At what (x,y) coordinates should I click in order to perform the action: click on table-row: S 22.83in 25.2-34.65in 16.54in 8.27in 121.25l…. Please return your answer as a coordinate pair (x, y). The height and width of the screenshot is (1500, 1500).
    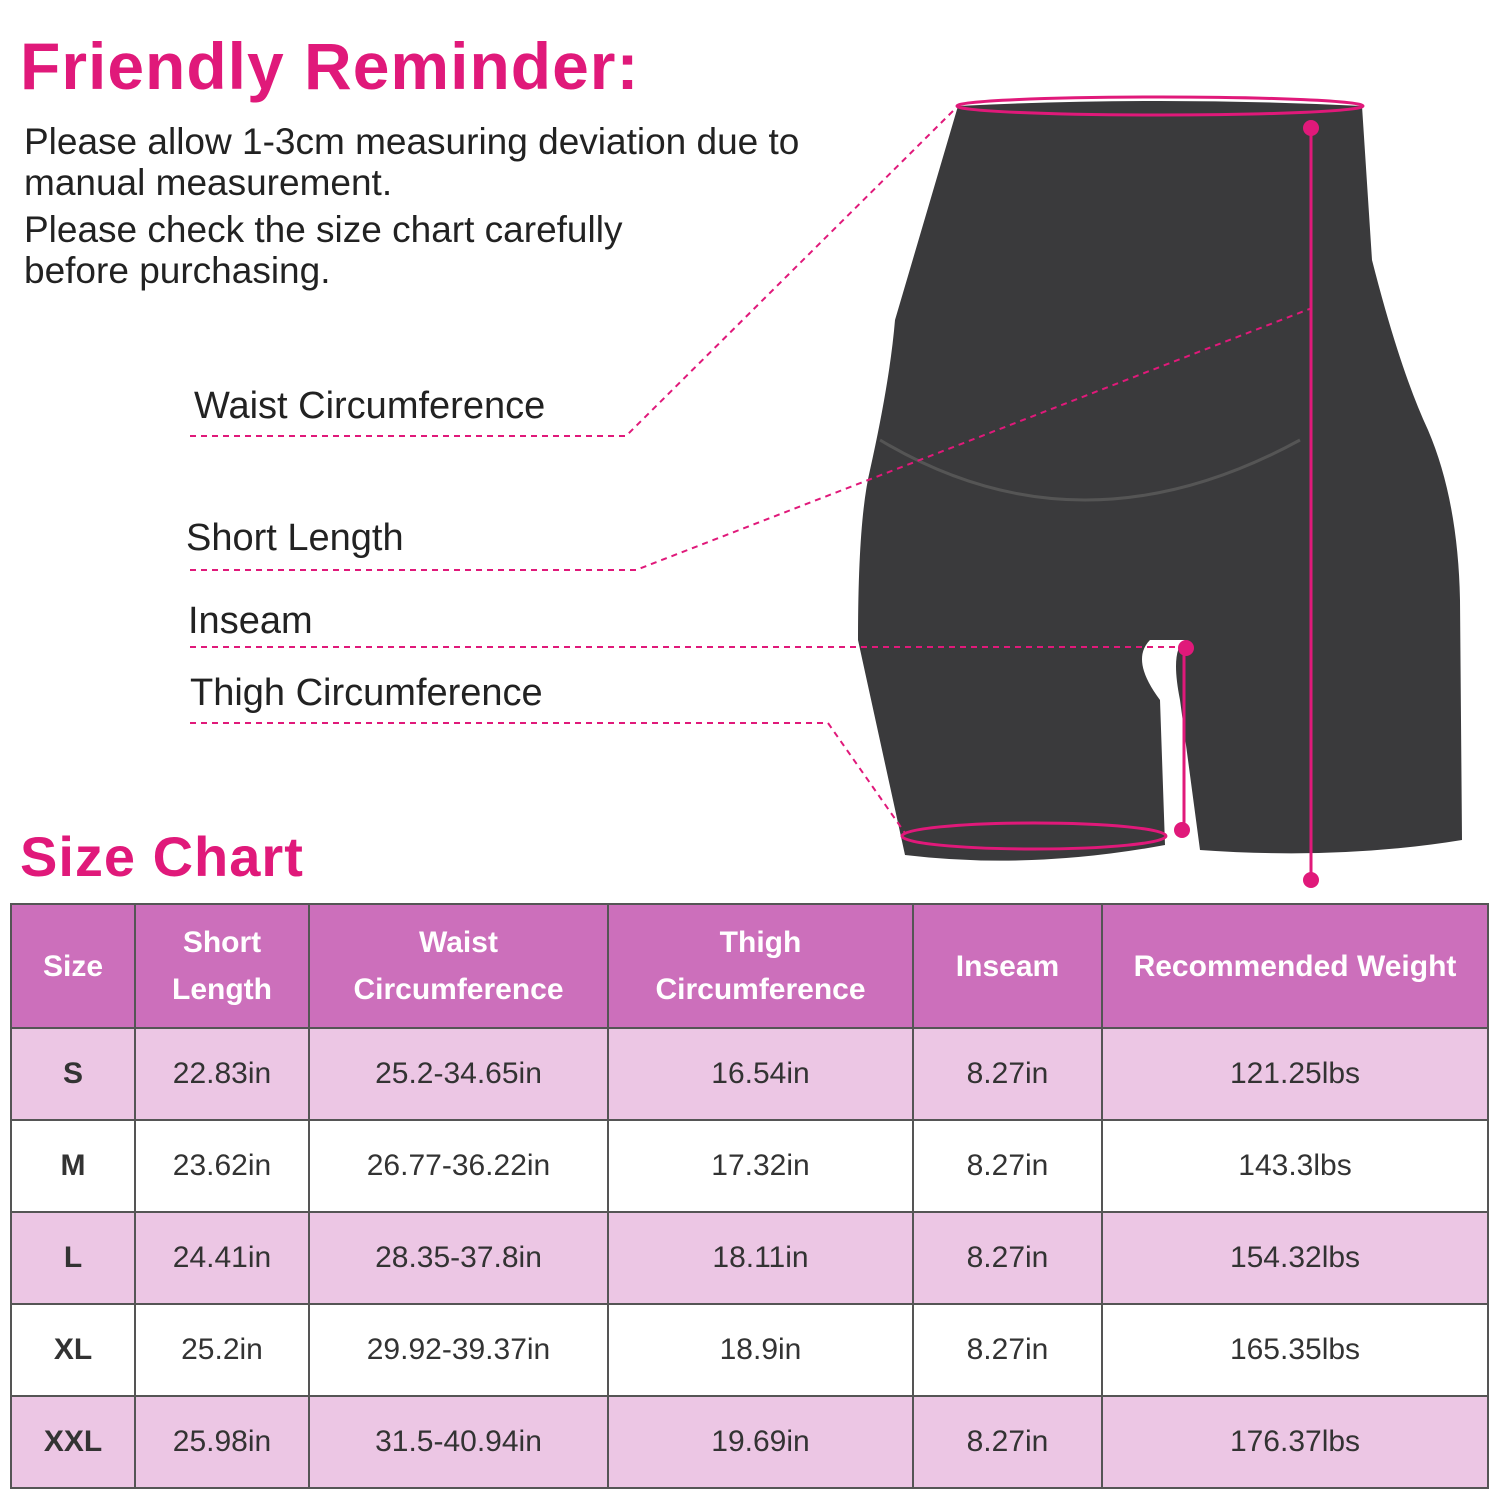
    Looking at the image, I should click on (749, 1074).